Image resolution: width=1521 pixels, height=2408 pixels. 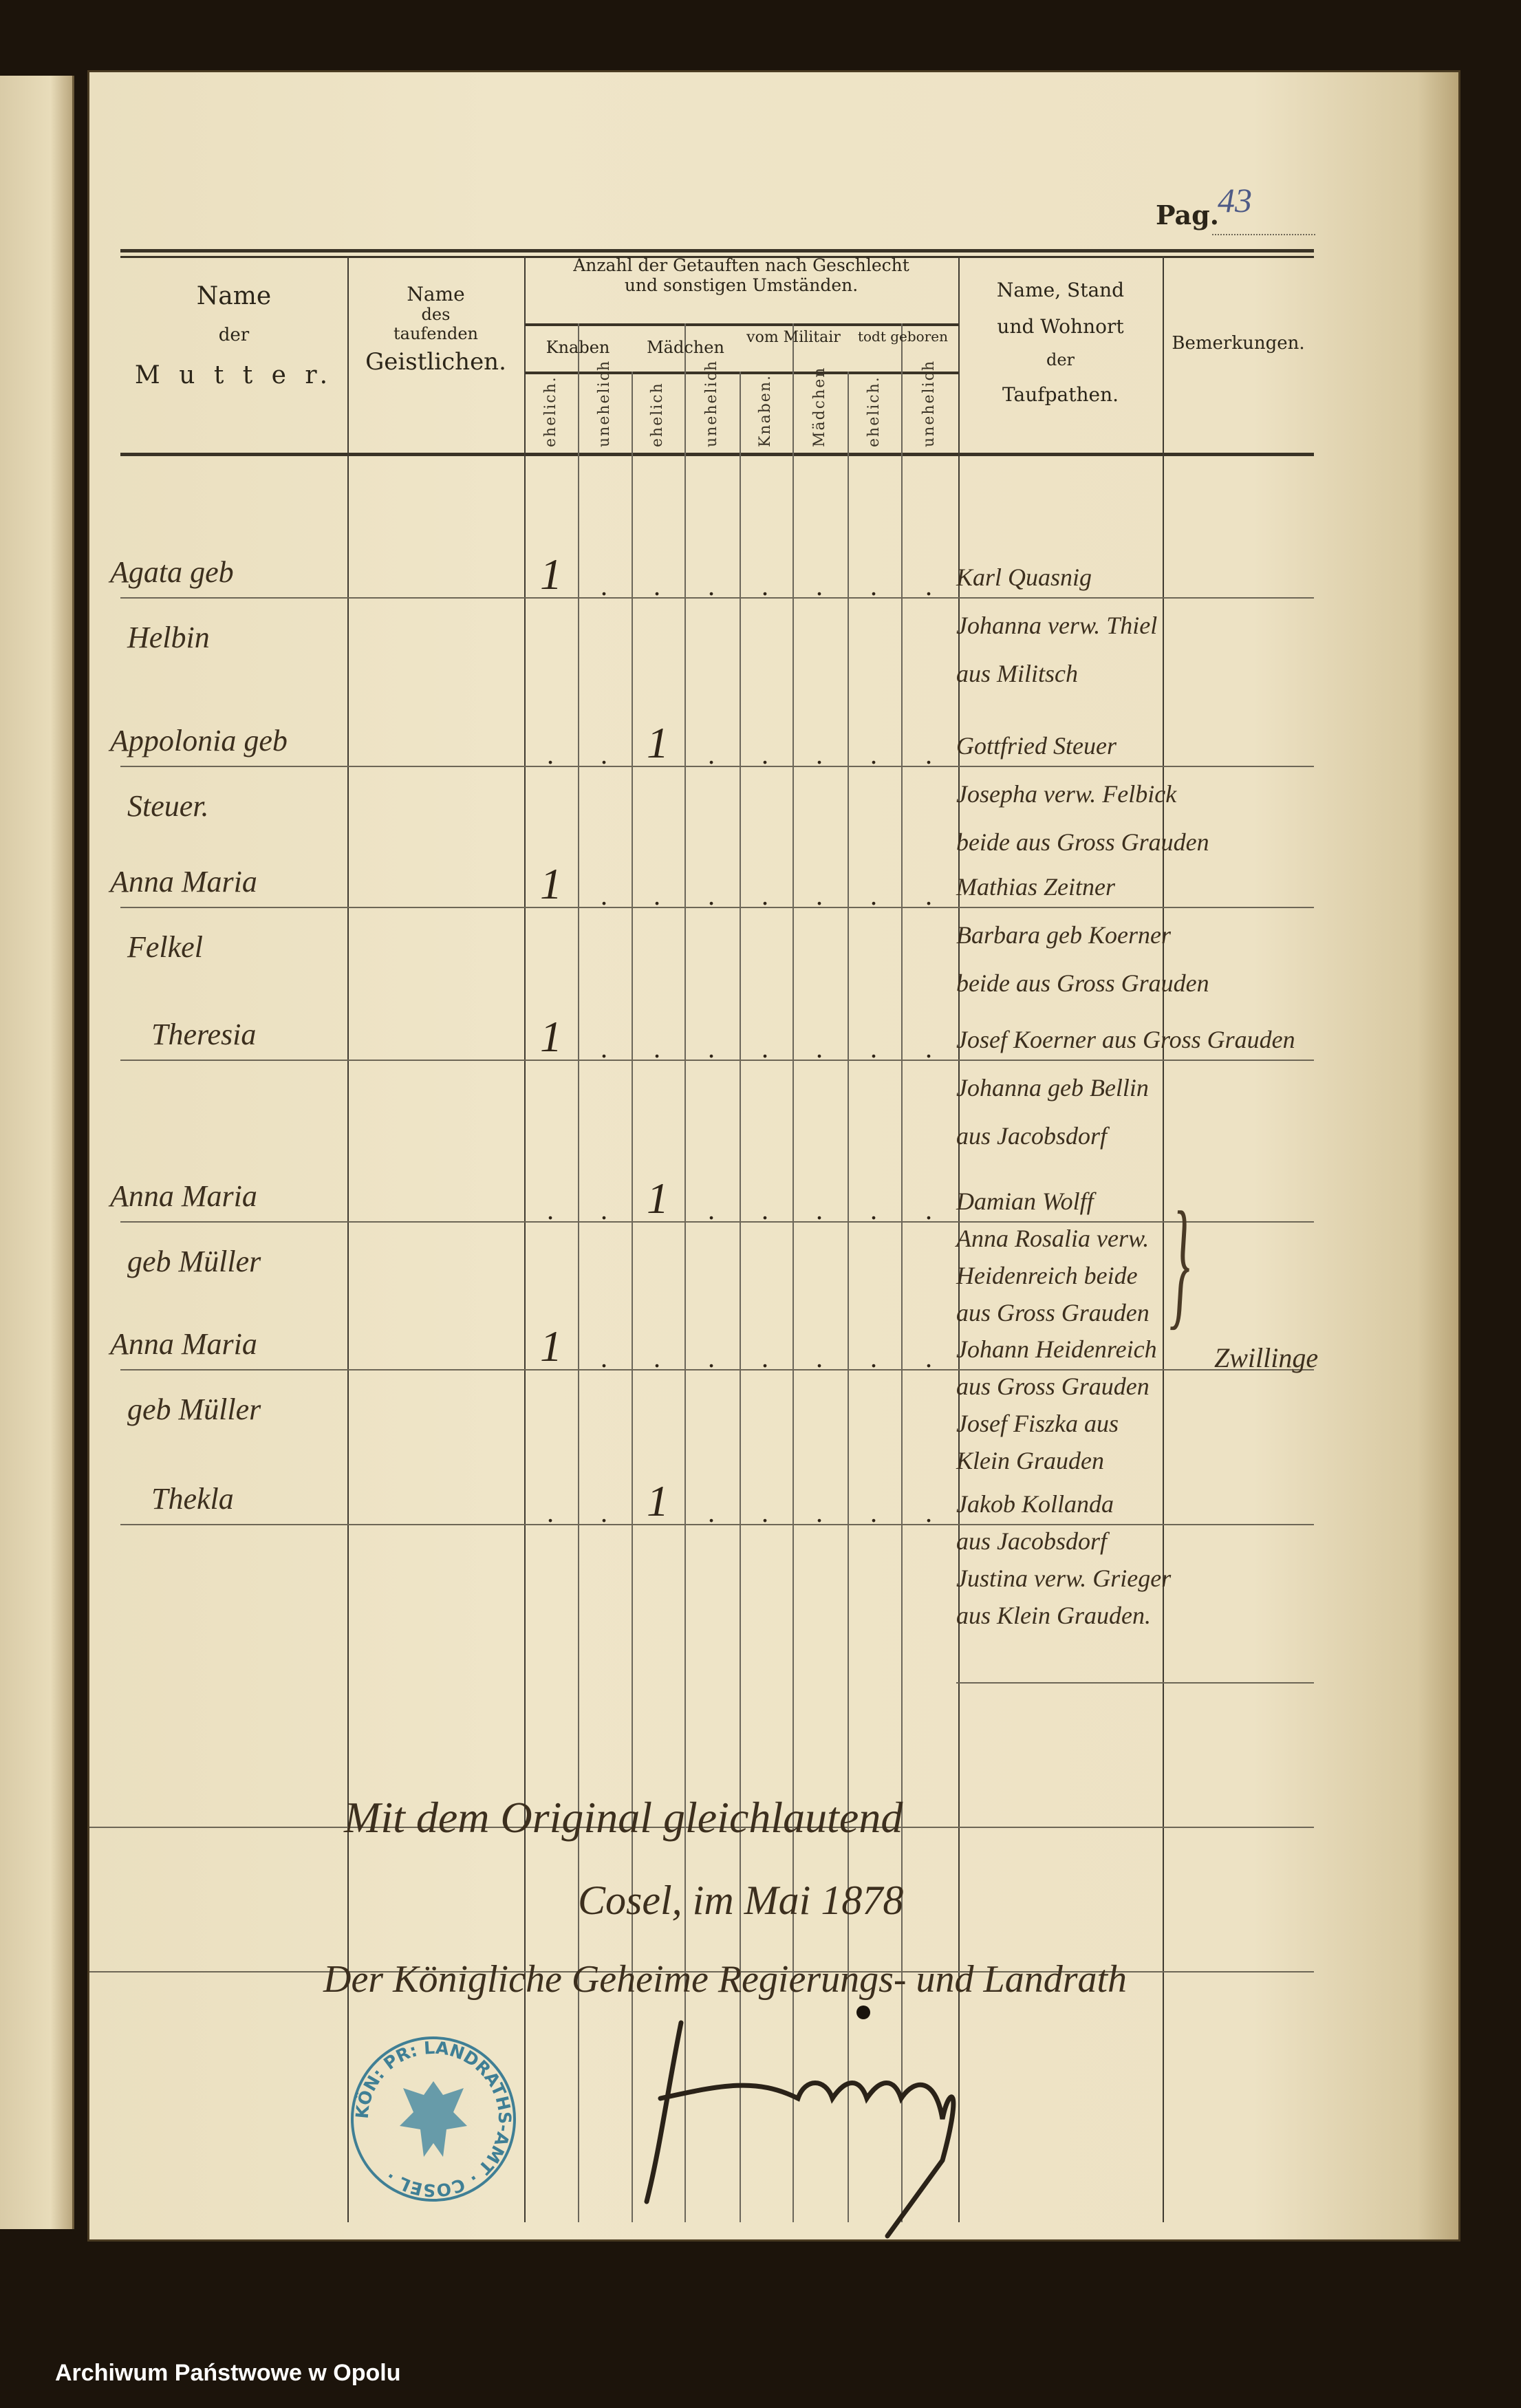 I want to click on sponsor-line: Josef Fiszka aus, so click(x=1037, y=1423).